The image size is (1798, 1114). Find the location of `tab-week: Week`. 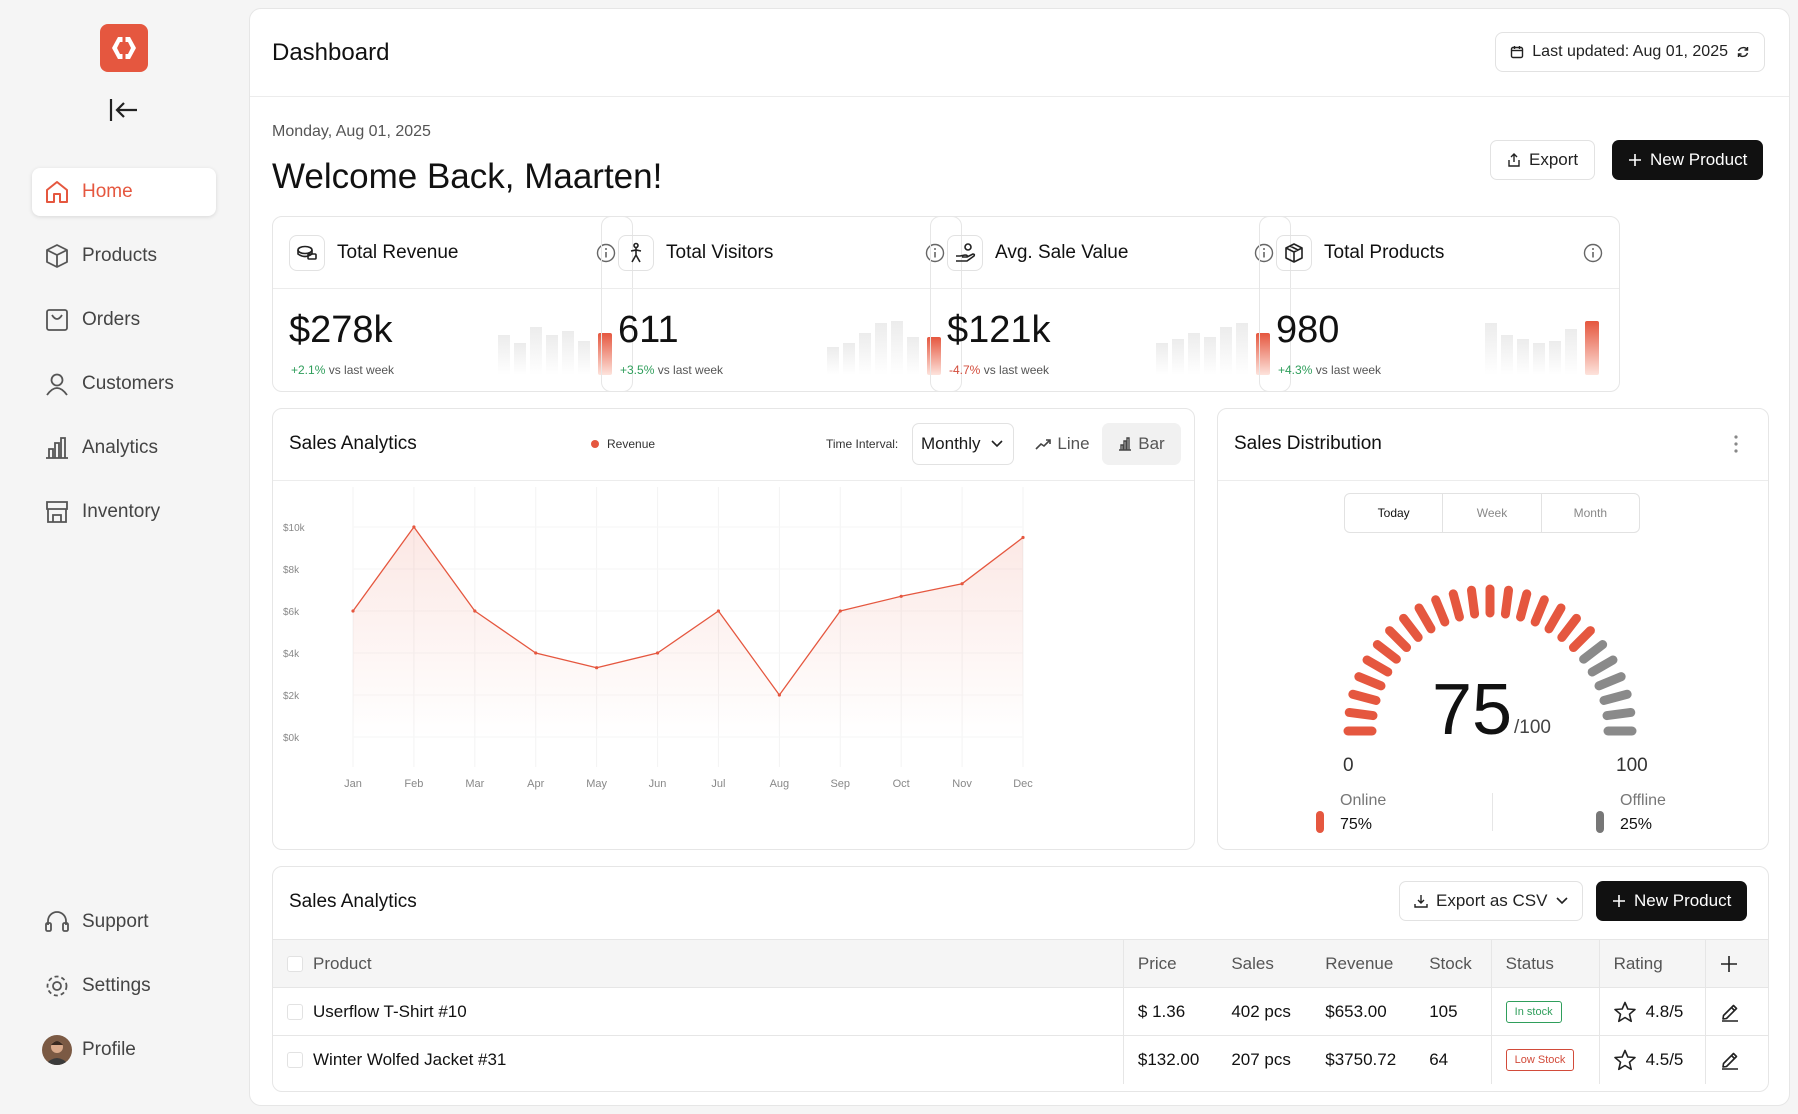

tab-week: Week is located at coordinates (1492, 513).